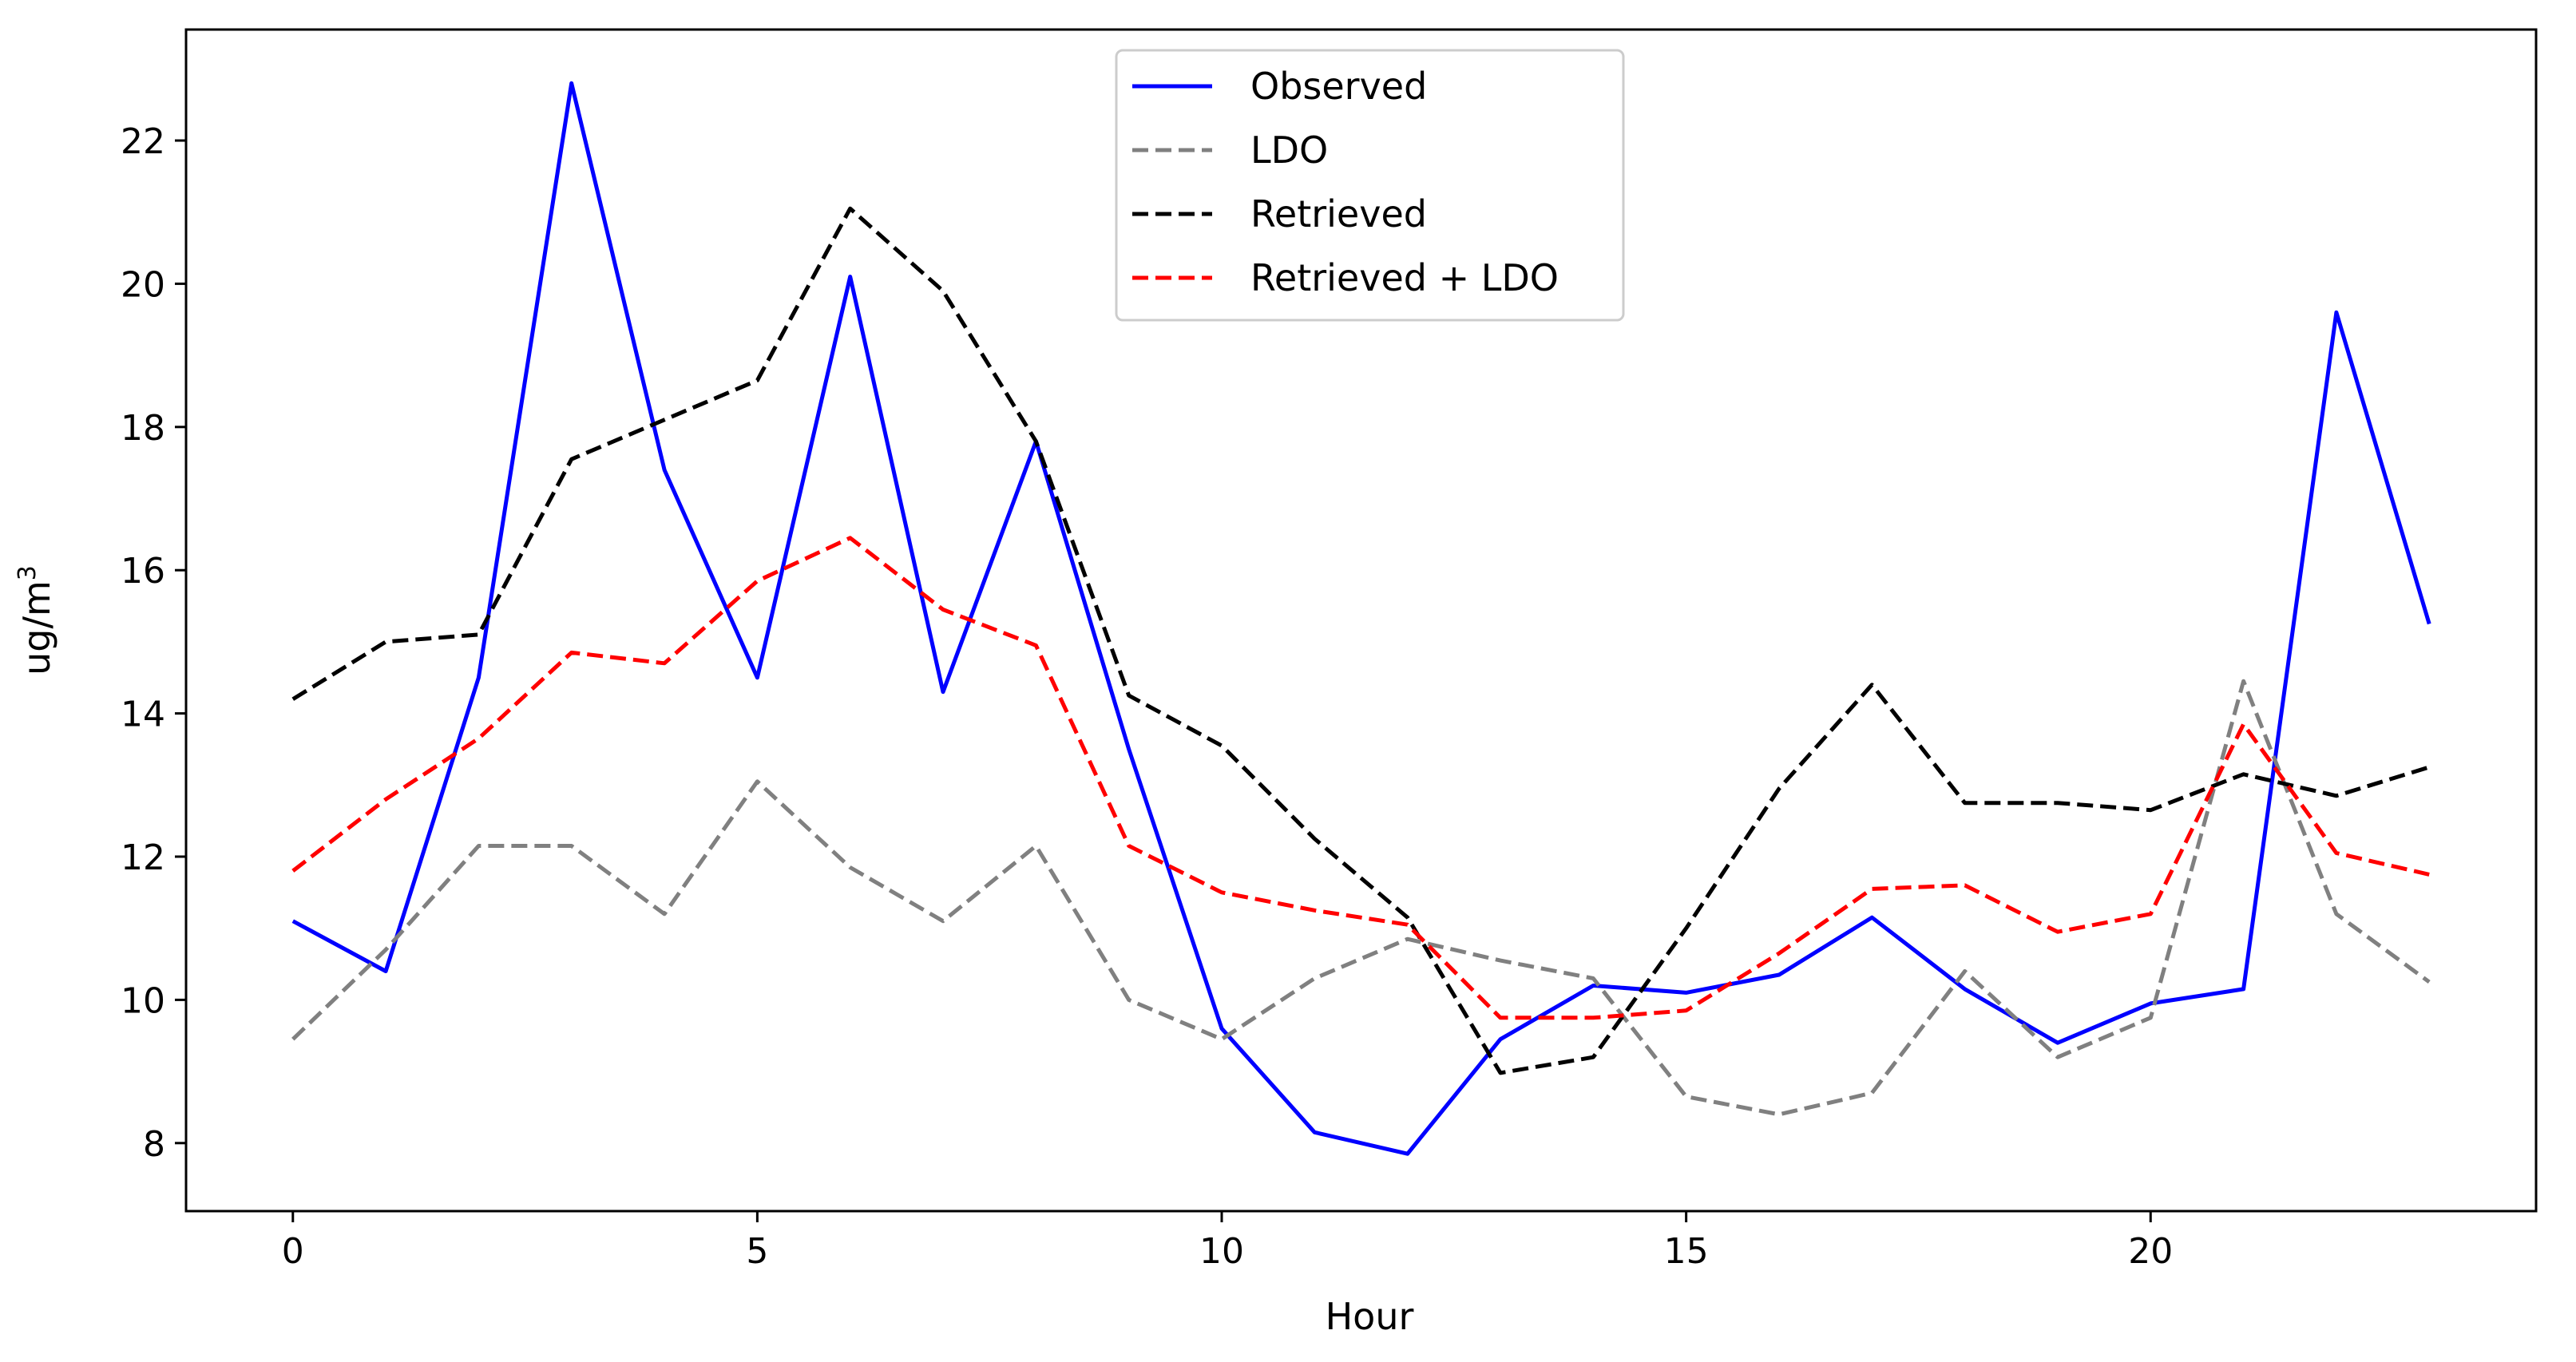  Describe the element at coordinates (143, 141) in the screenshot. I see `y-tick-label: 22` at that location.